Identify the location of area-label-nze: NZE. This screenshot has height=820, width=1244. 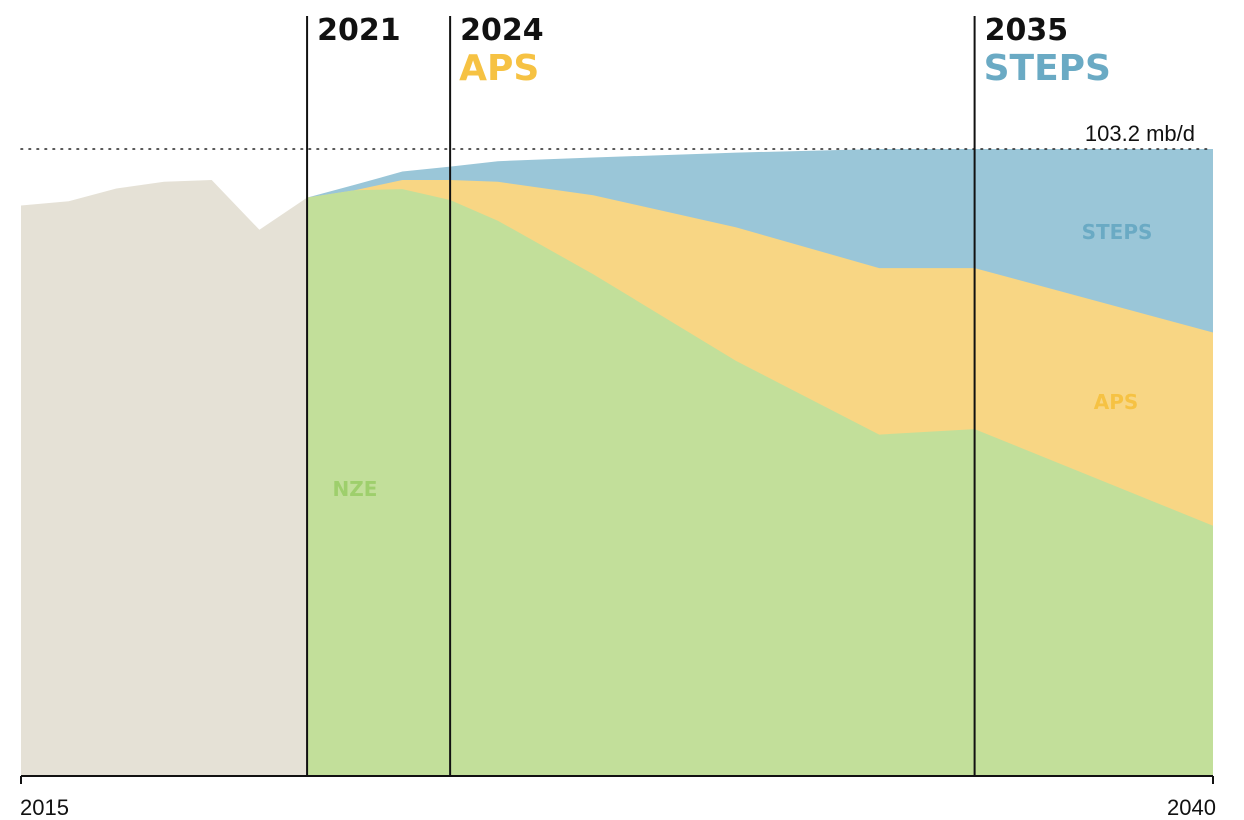
(355, 489).